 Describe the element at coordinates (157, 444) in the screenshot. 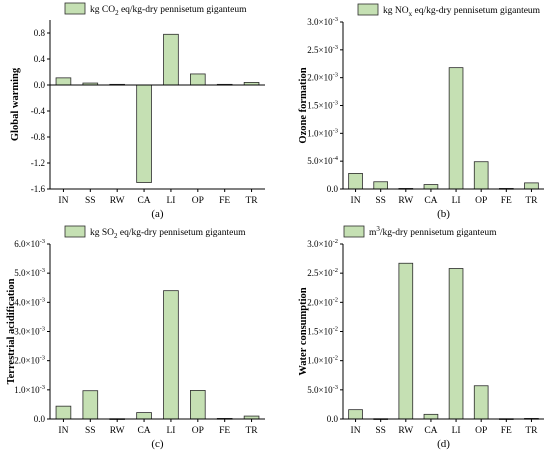

I see `panel-label: (c)` at that location.